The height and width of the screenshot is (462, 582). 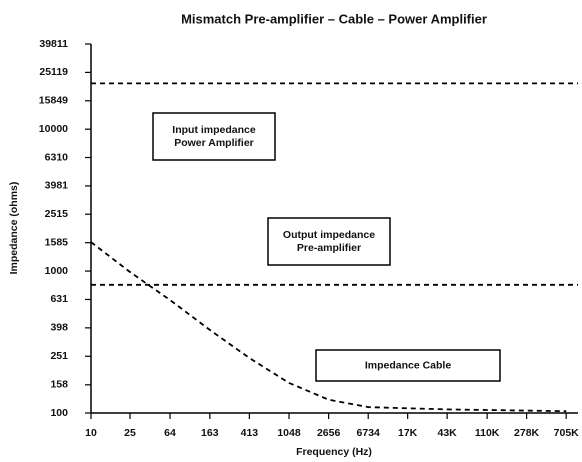 I want to click on x-tick-label: 6734, so click(x=369, y=433).